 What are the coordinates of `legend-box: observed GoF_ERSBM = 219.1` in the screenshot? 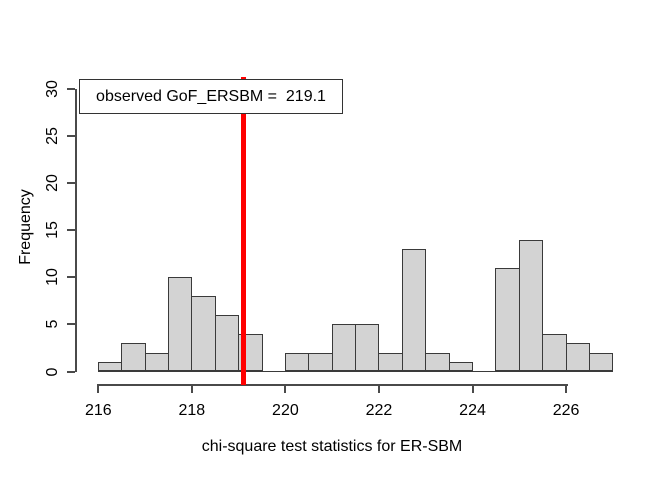 It's located at (211, 96).